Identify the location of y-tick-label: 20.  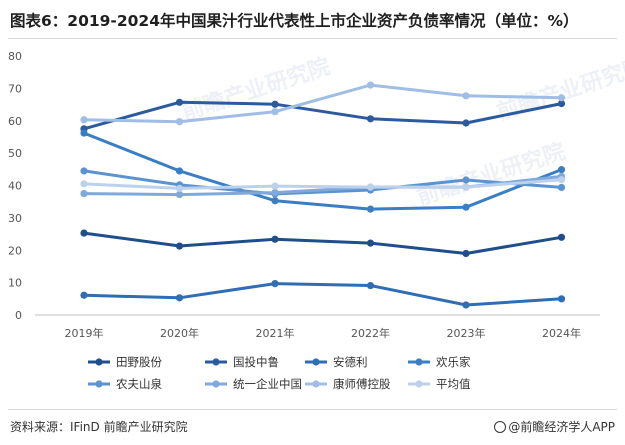
(15, 250).